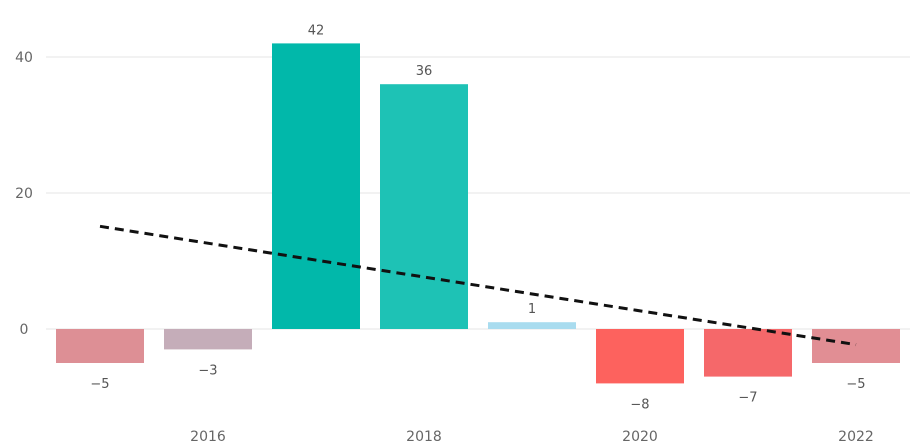 The image size is (910, 447). I want to click on data-label-2022: −5, so click(855, 384).